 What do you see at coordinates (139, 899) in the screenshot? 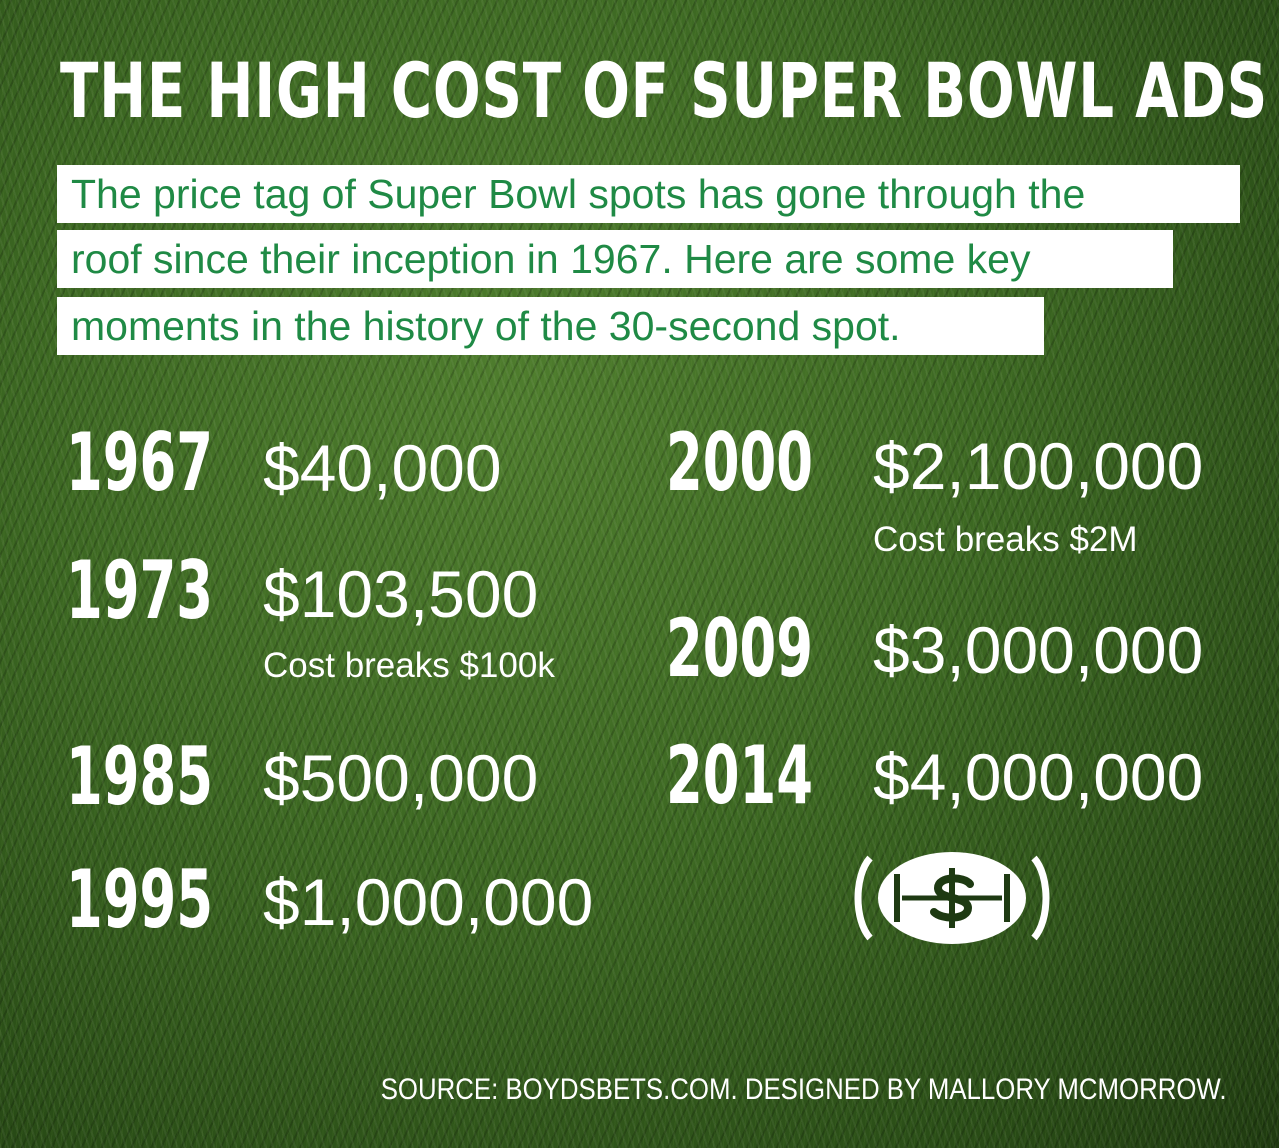
I see `entry-year: 1995` at bounding box center [139, 899].